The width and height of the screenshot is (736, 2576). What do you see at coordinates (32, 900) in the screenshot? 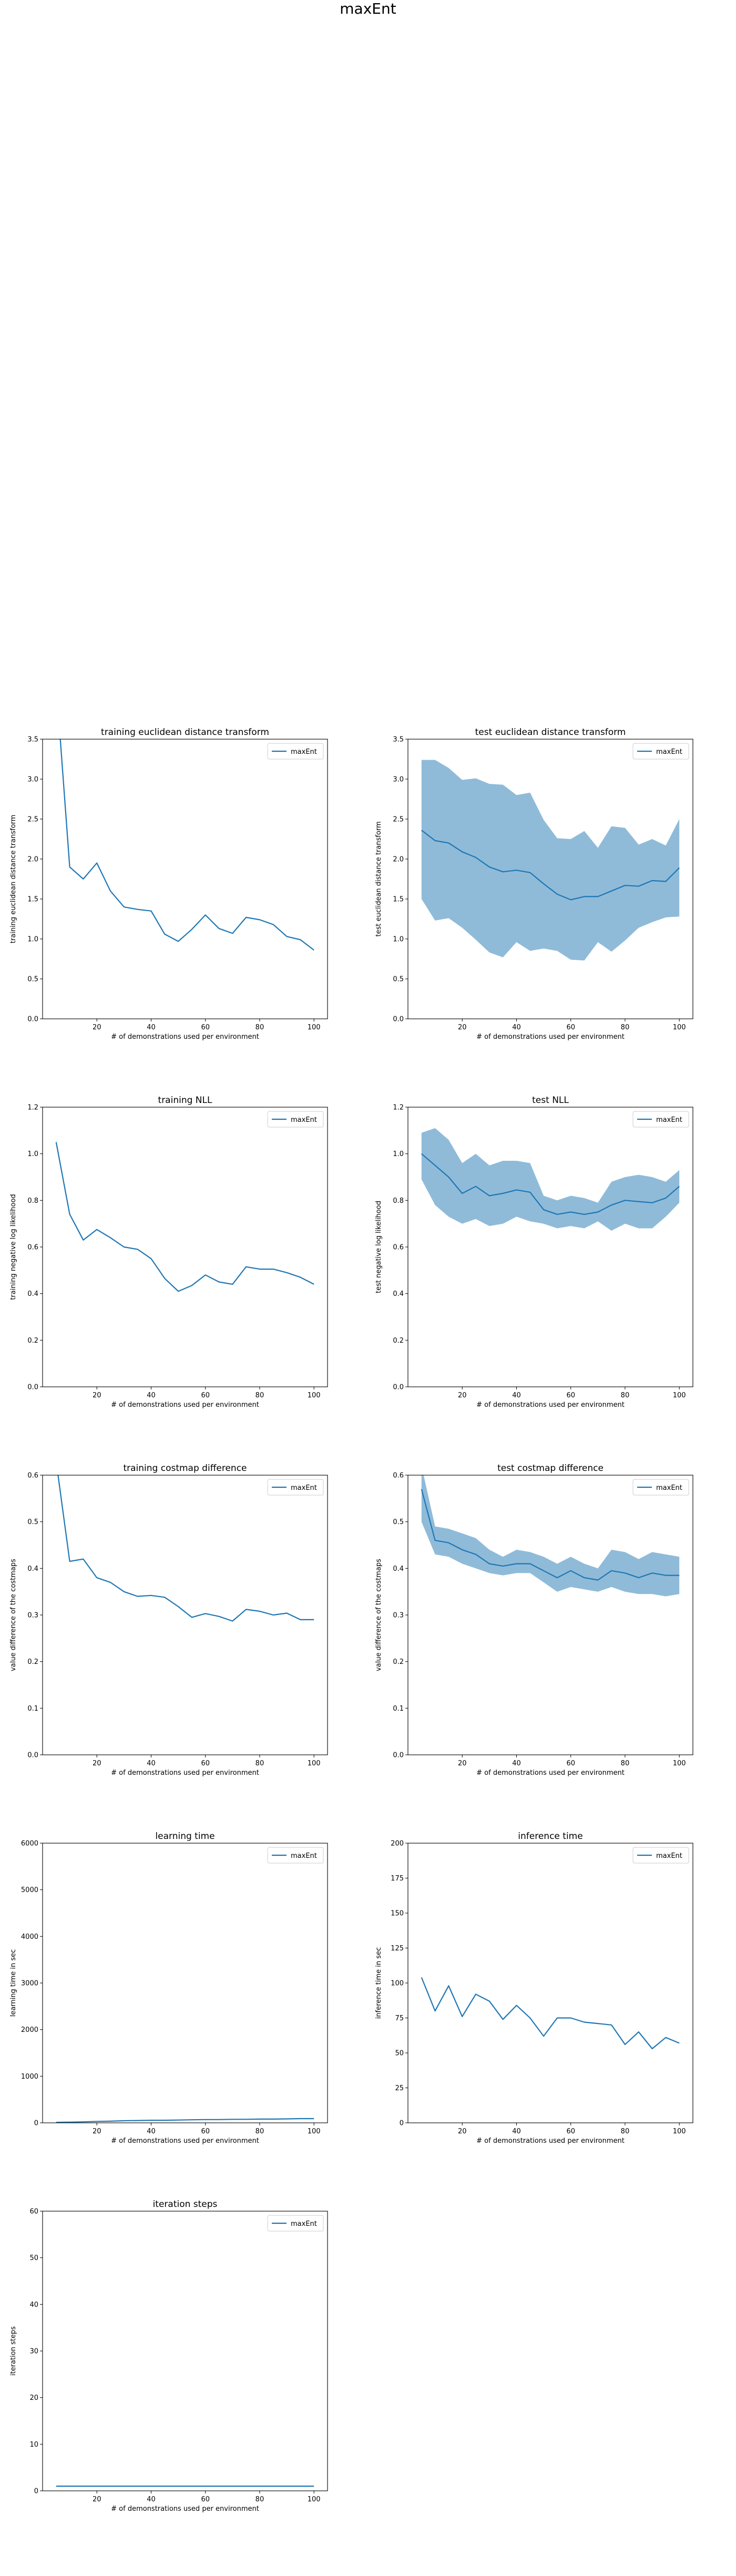
I see `y-tick-label: 1.5` at bounding box center [32, 900].